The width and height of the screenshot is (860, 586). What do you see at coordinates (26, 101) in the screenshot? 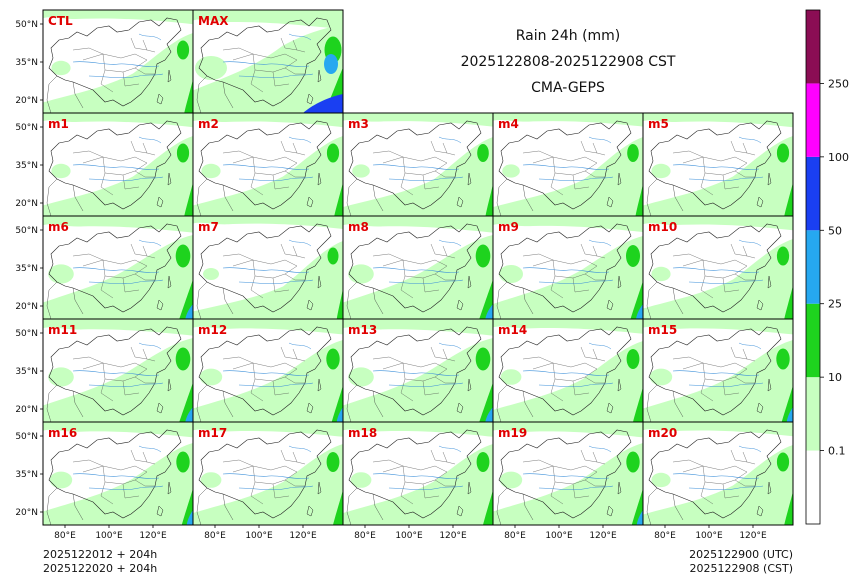
I see `lat-tick-label: 20°N` at bounding box center [26, 101].